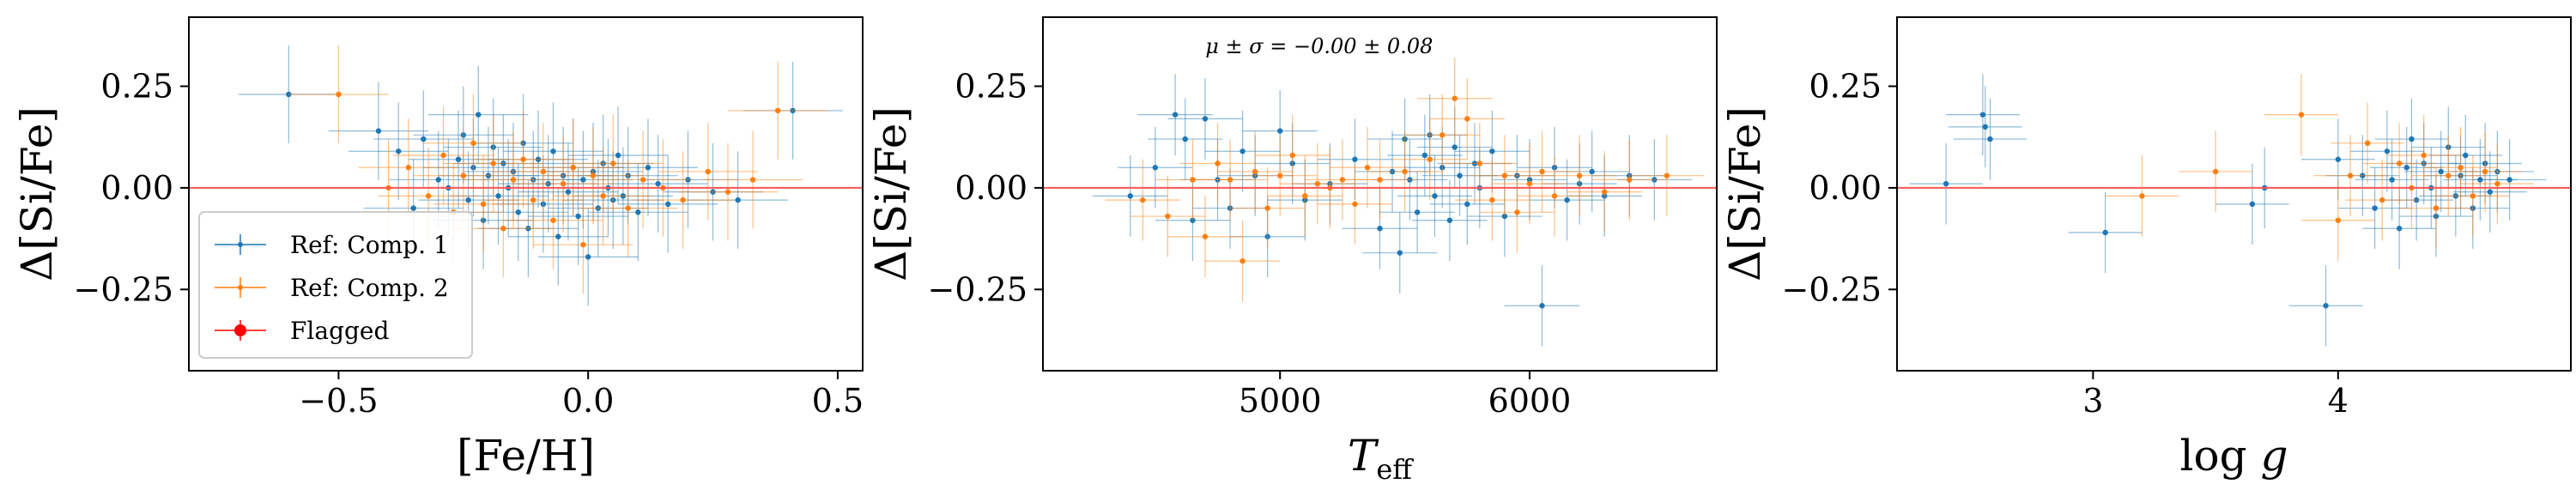  I want to click on legend-item-comp1: Ref: Comp. 1, so click(332, 245).